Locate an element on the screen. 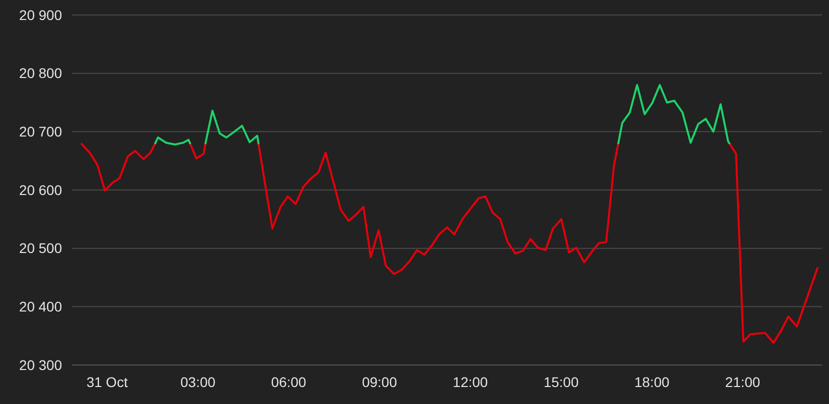 This screenshot has width=829, height=404. x-tick-label: 09:00 is located at coordinates (380, 382).